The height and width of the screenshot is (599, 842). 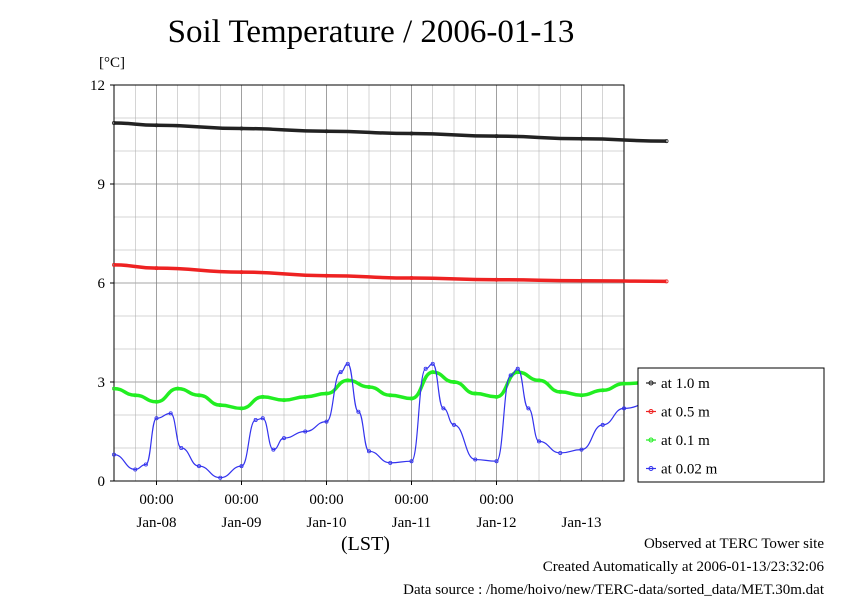 I want to click on x-date-label: Jan-11, so click(x=411, y=523).